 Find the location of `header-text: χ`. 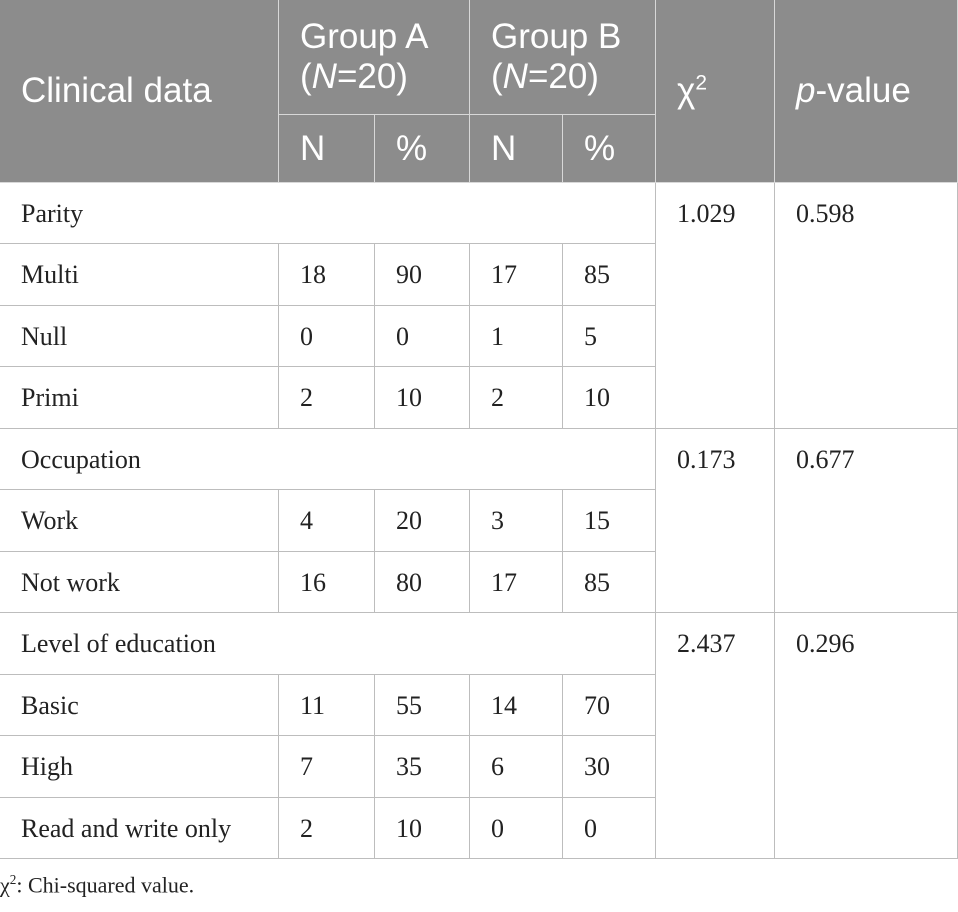

header-text: χ is located at coordinates (686, 90).